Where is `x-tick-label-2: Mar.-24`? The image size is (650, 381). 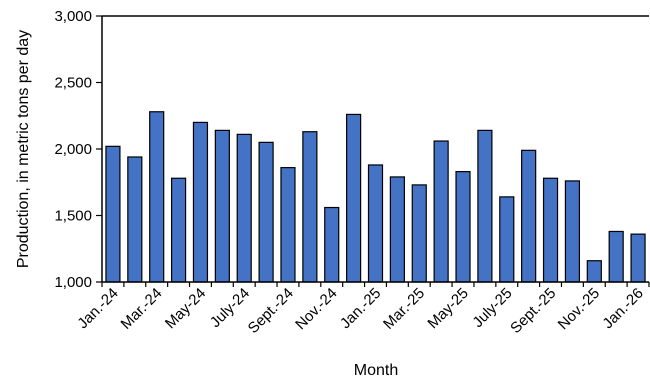 x-tick-label-2: Mar.-24 is located at coordinates (142, 309).